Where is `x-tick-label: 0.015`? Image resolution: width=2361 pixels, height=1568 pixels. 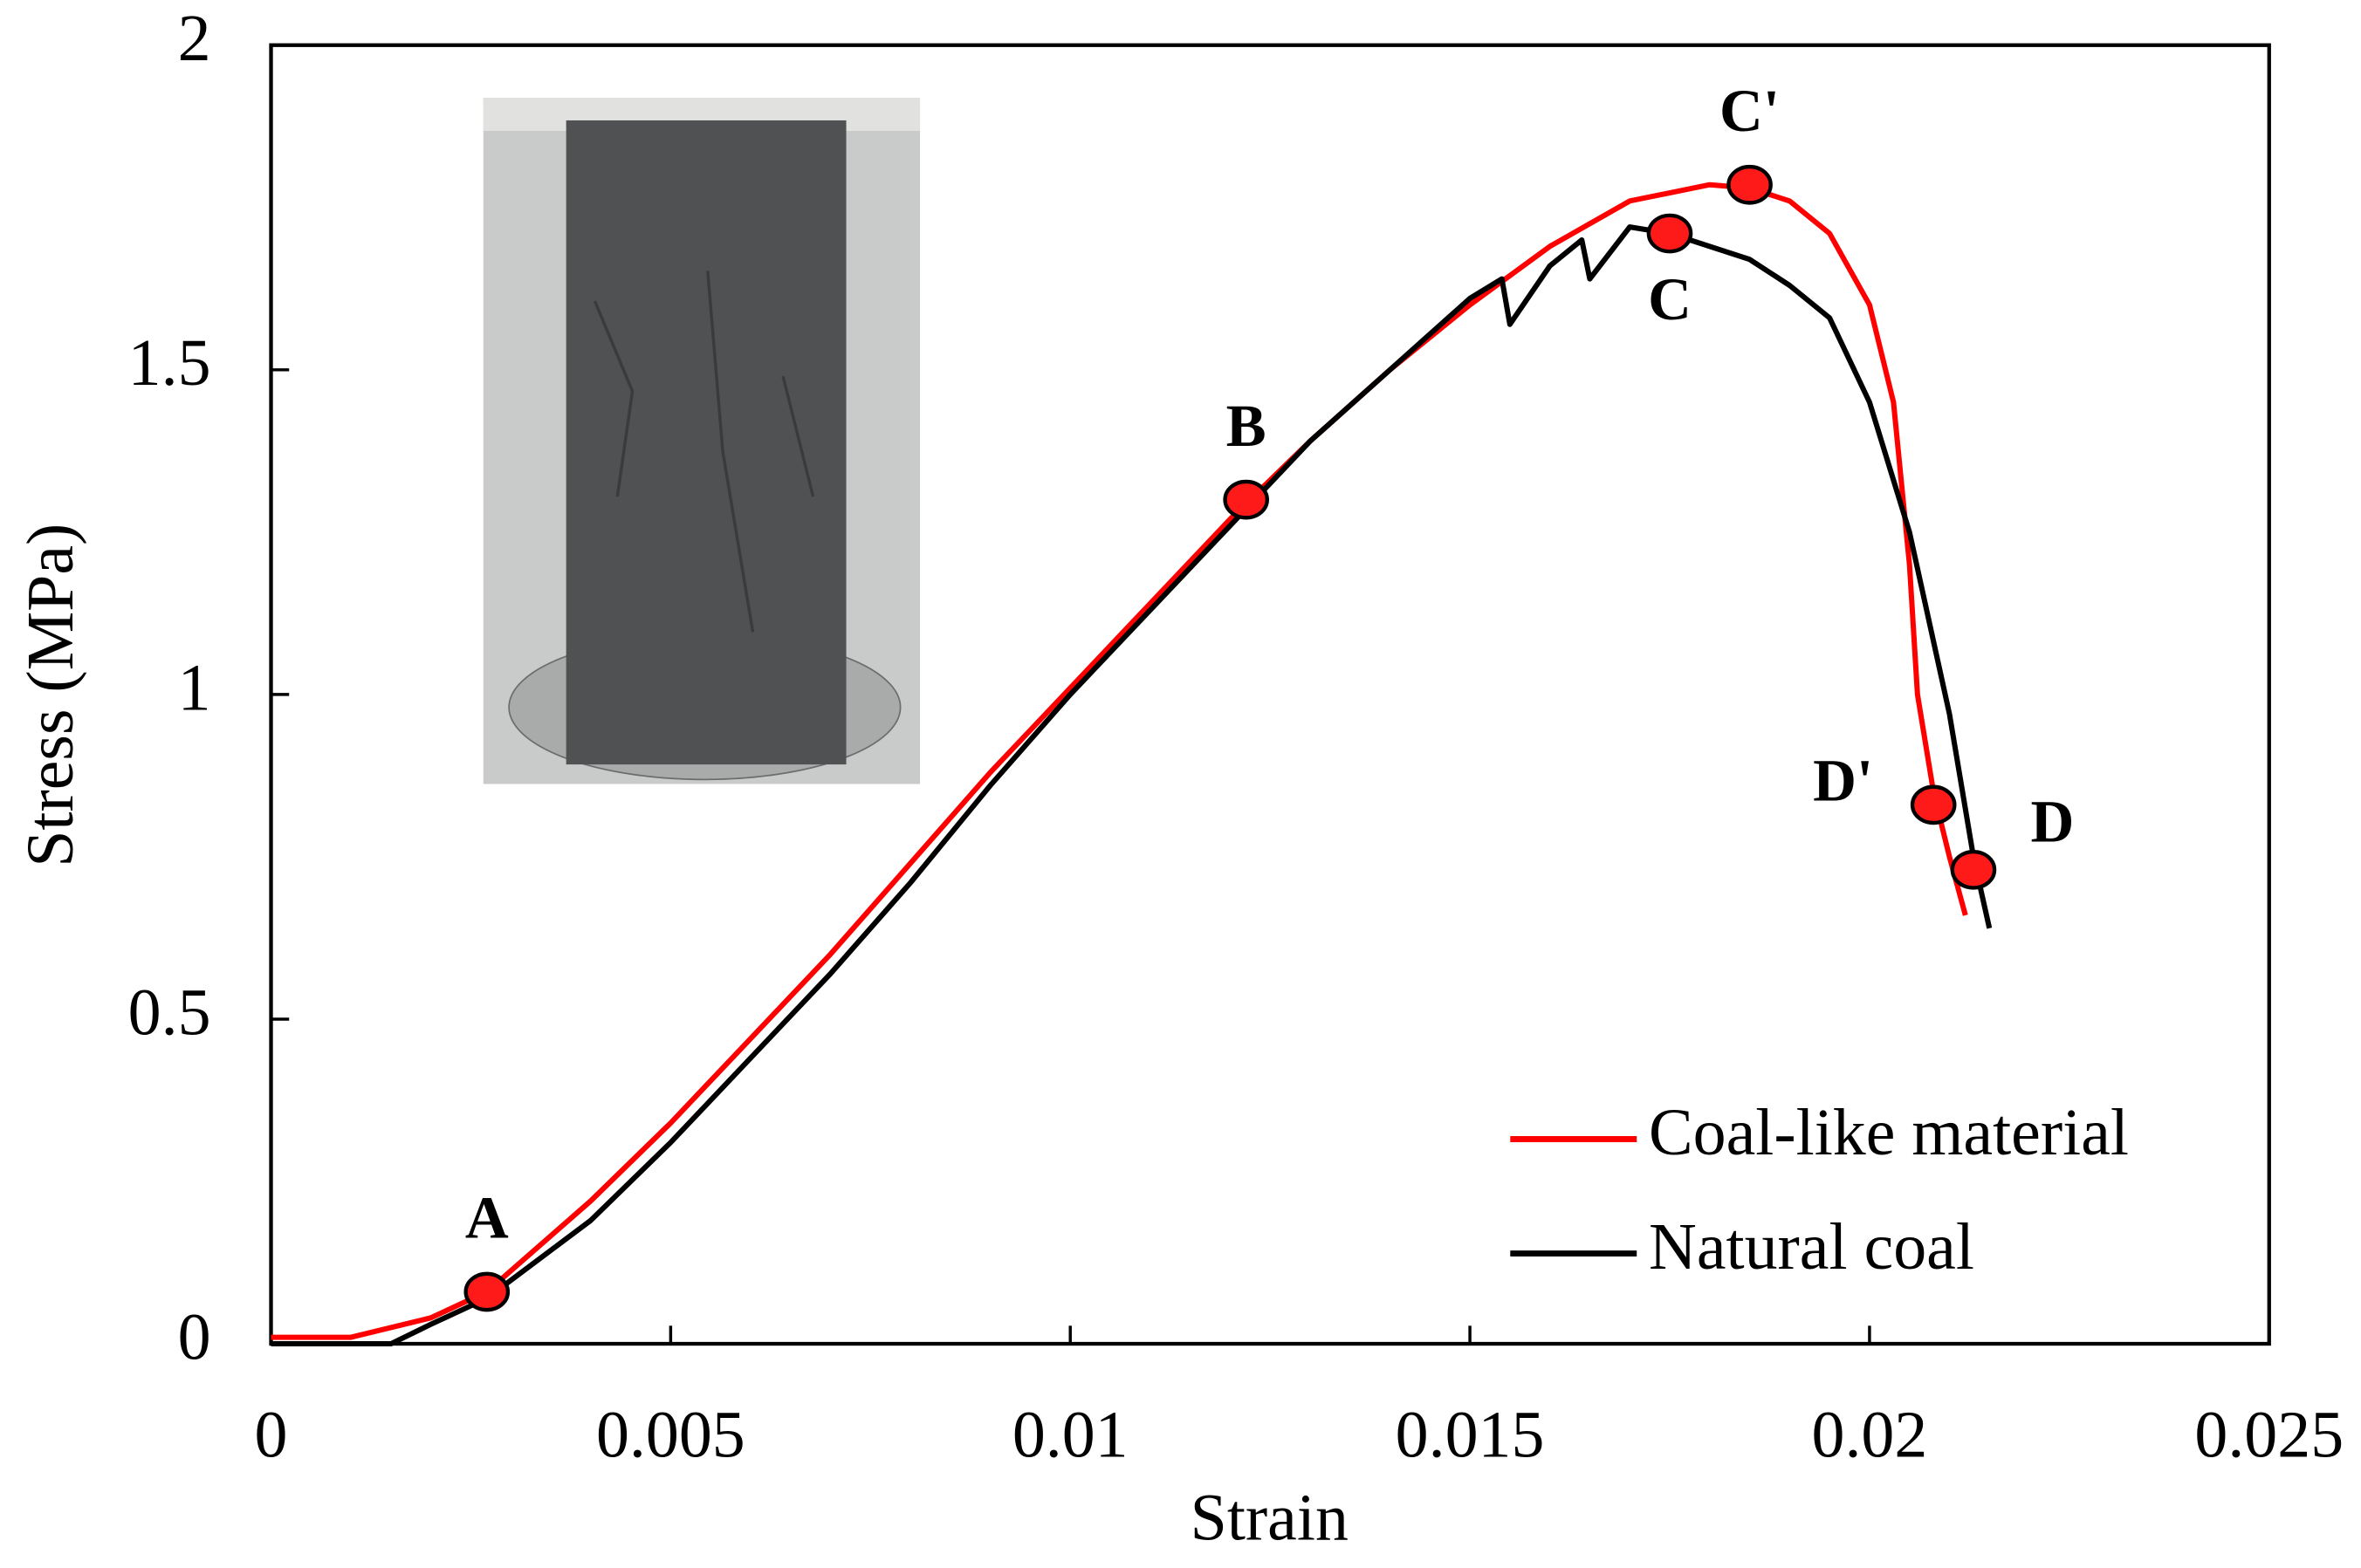 x-tick-label: 0.015 is located at coordinates (1470, 1436).